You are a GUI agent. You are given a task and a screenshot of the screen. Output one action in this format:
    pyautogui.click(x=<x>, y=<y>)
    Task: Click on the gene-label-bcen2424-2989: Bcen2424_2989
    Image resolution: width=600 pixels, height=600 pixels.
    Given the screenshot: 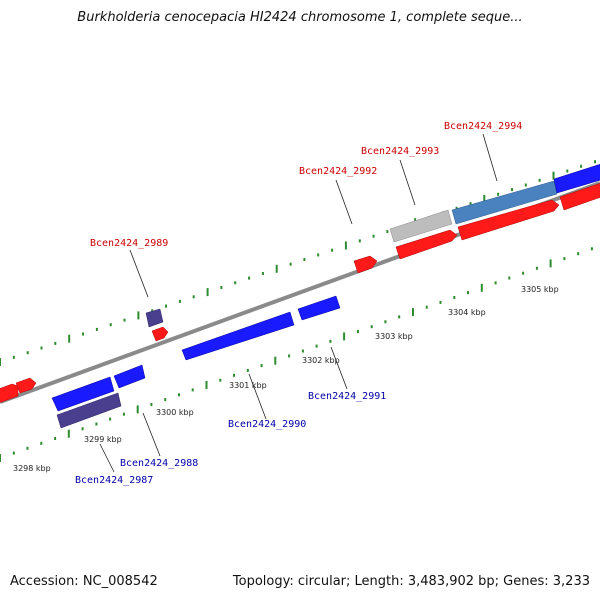 What is the action you would take?
    pyautogui.click(x=129, y=243)
    